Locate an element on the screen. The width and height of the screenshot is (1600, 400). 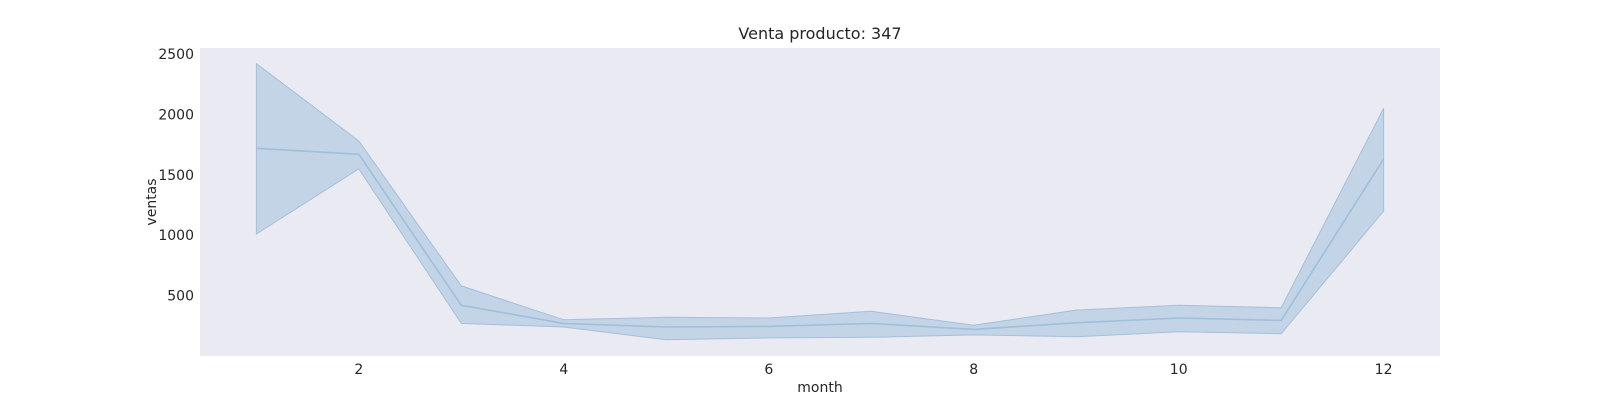
y-tick-labels: 500 1000 1500 2000 2500 is located at coordinates (176, 176).